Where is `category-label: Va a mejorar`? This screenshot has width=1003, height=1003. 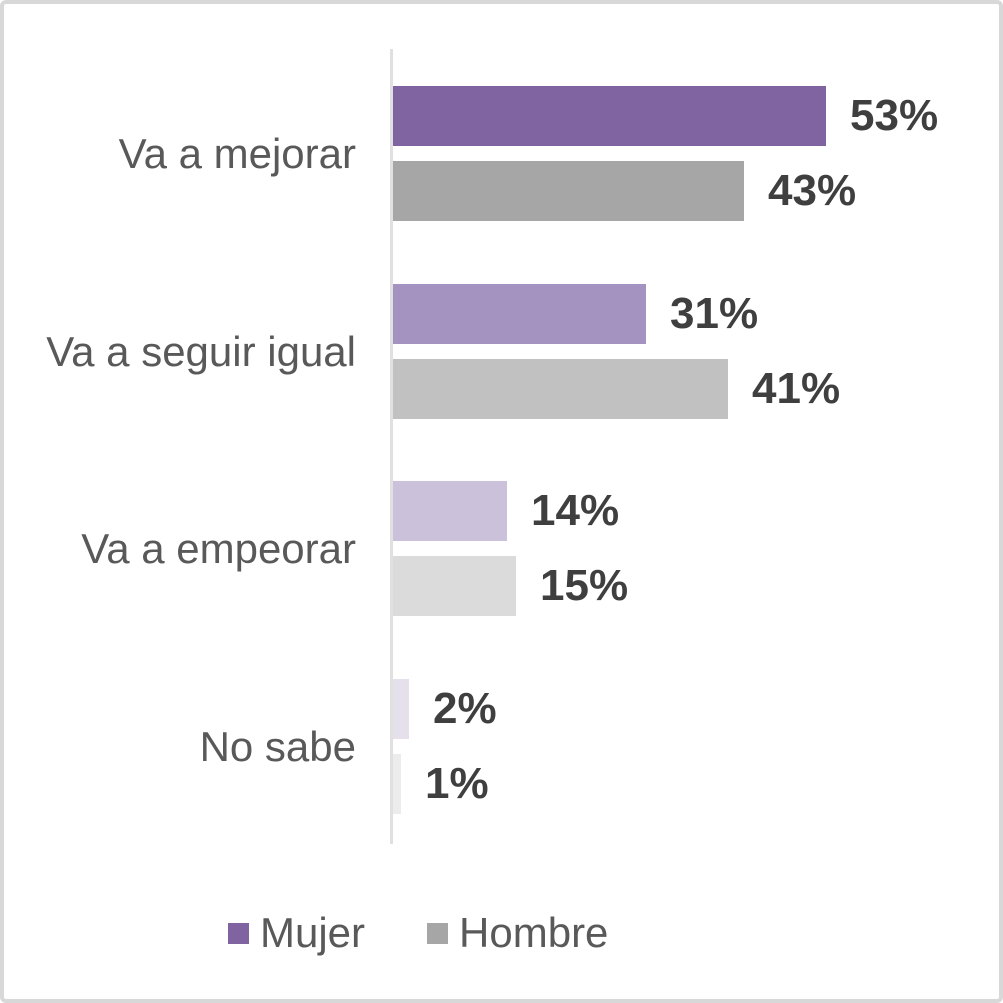 category-label: Va a mejorar is located at coordinates (237, 153).